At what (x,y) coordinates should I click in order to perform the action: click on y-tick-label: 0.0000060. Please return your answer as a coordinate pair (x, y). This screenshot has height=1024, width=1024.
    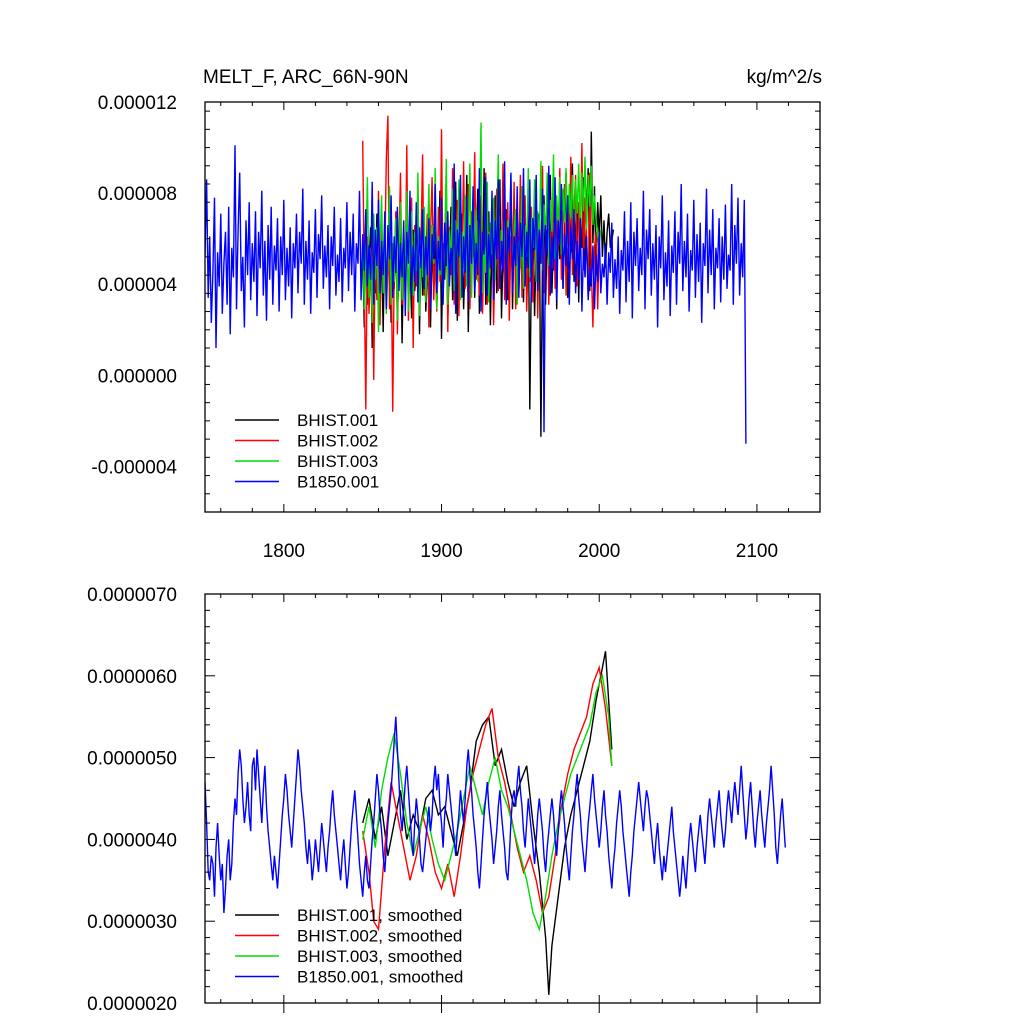
    Looking at the image, I should click on (132, 677).